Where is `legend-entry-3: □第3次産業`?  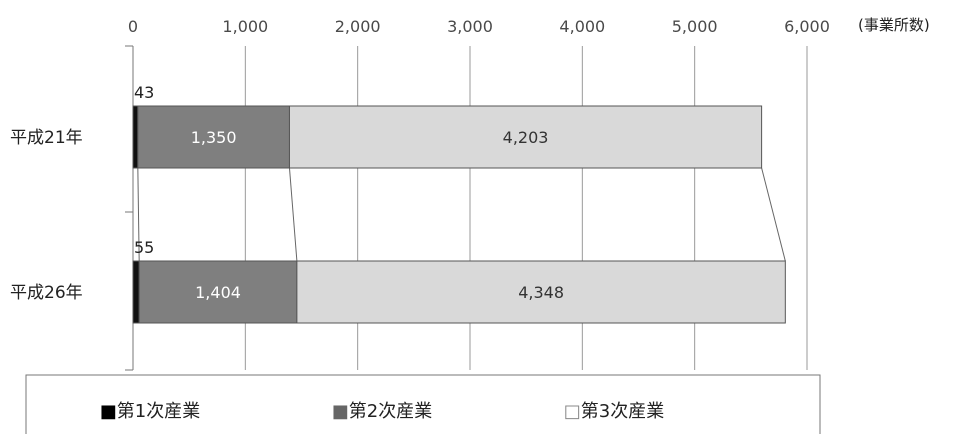 legend-entry-3: □第3次産業 is located at coordinates (614, 411).